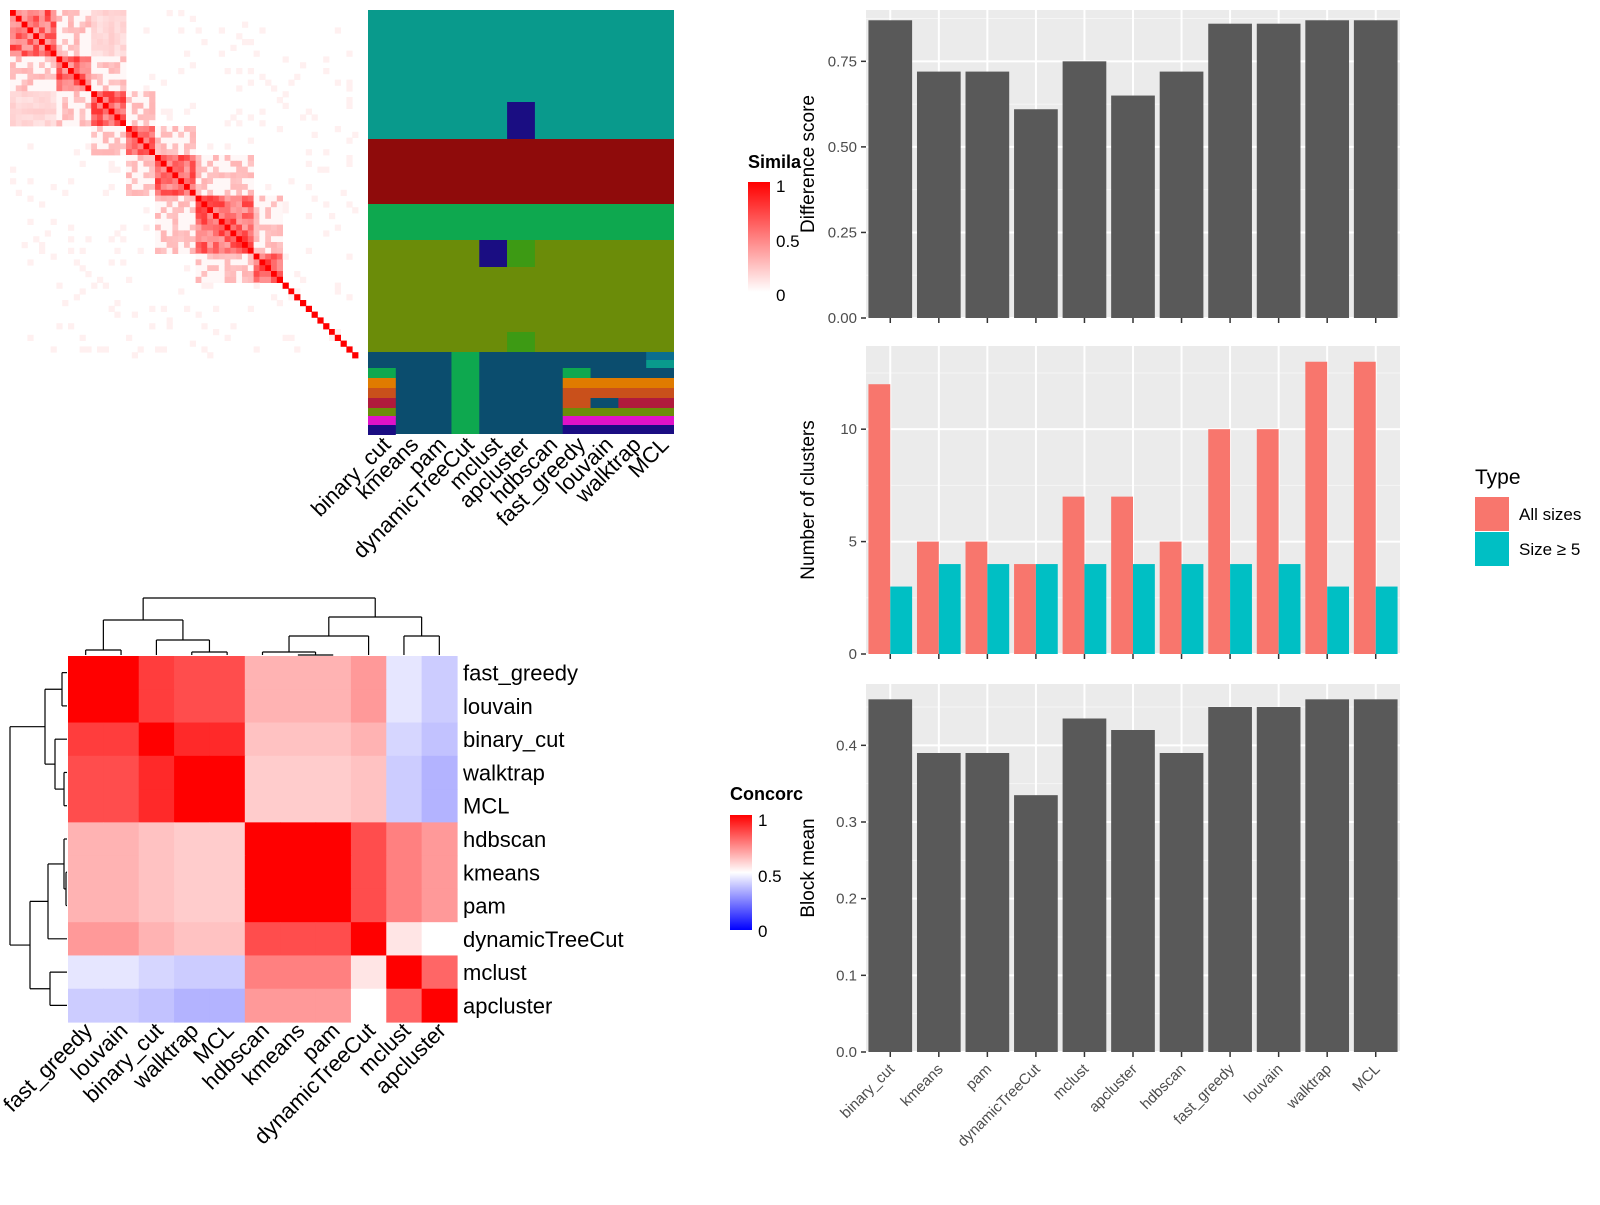 The height and width of the screenshot is (1205, 1600). What do you see at coordinates (227, 772) in the screenshot?
I see `heat-cell-walktrap-mcl` at bounding box center [227, 772].